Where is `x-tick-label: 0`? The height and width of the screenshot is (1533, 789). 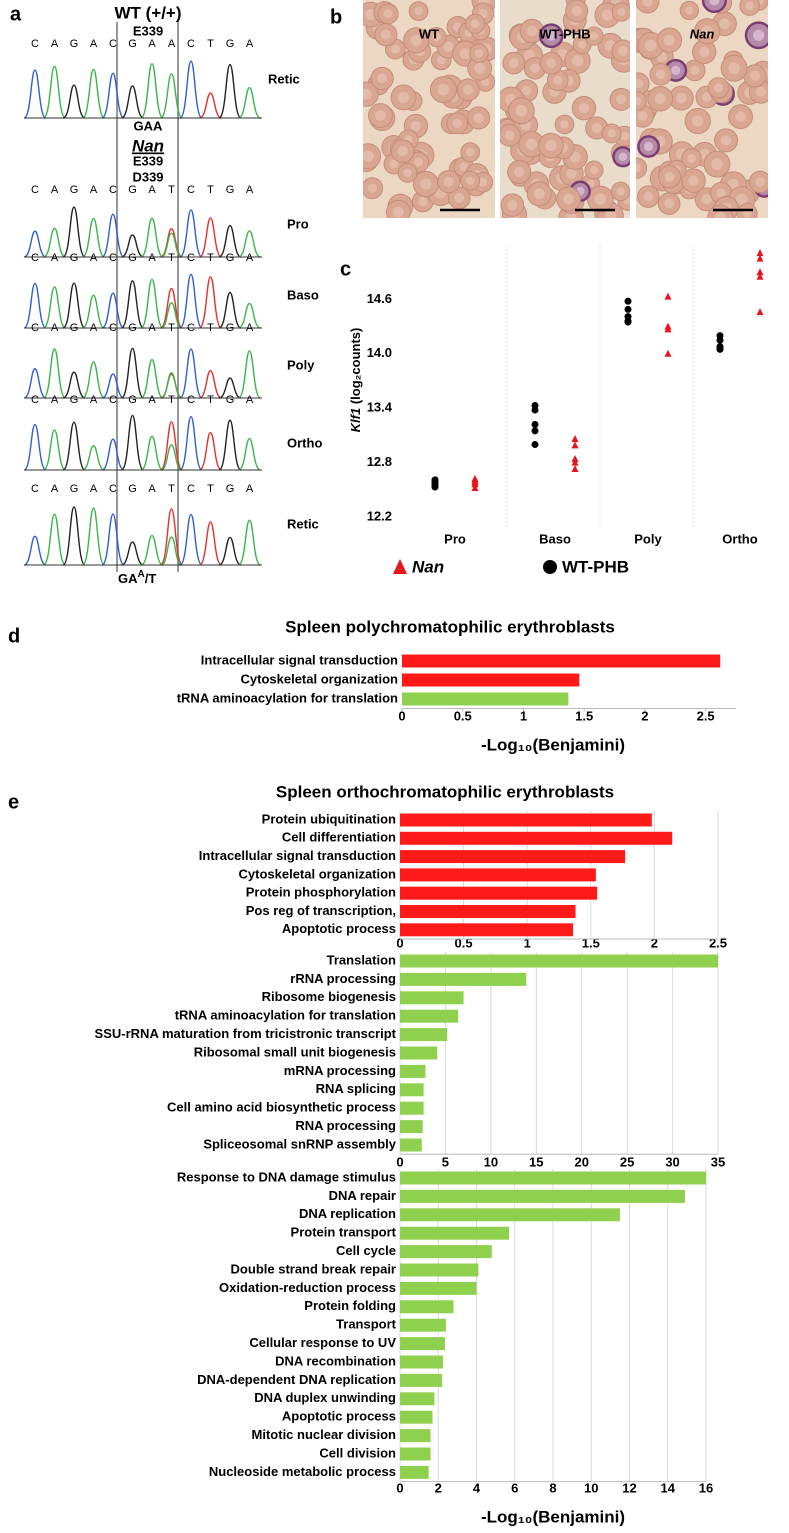
x-tick-label: 0 is located at coordinates (399, 942).